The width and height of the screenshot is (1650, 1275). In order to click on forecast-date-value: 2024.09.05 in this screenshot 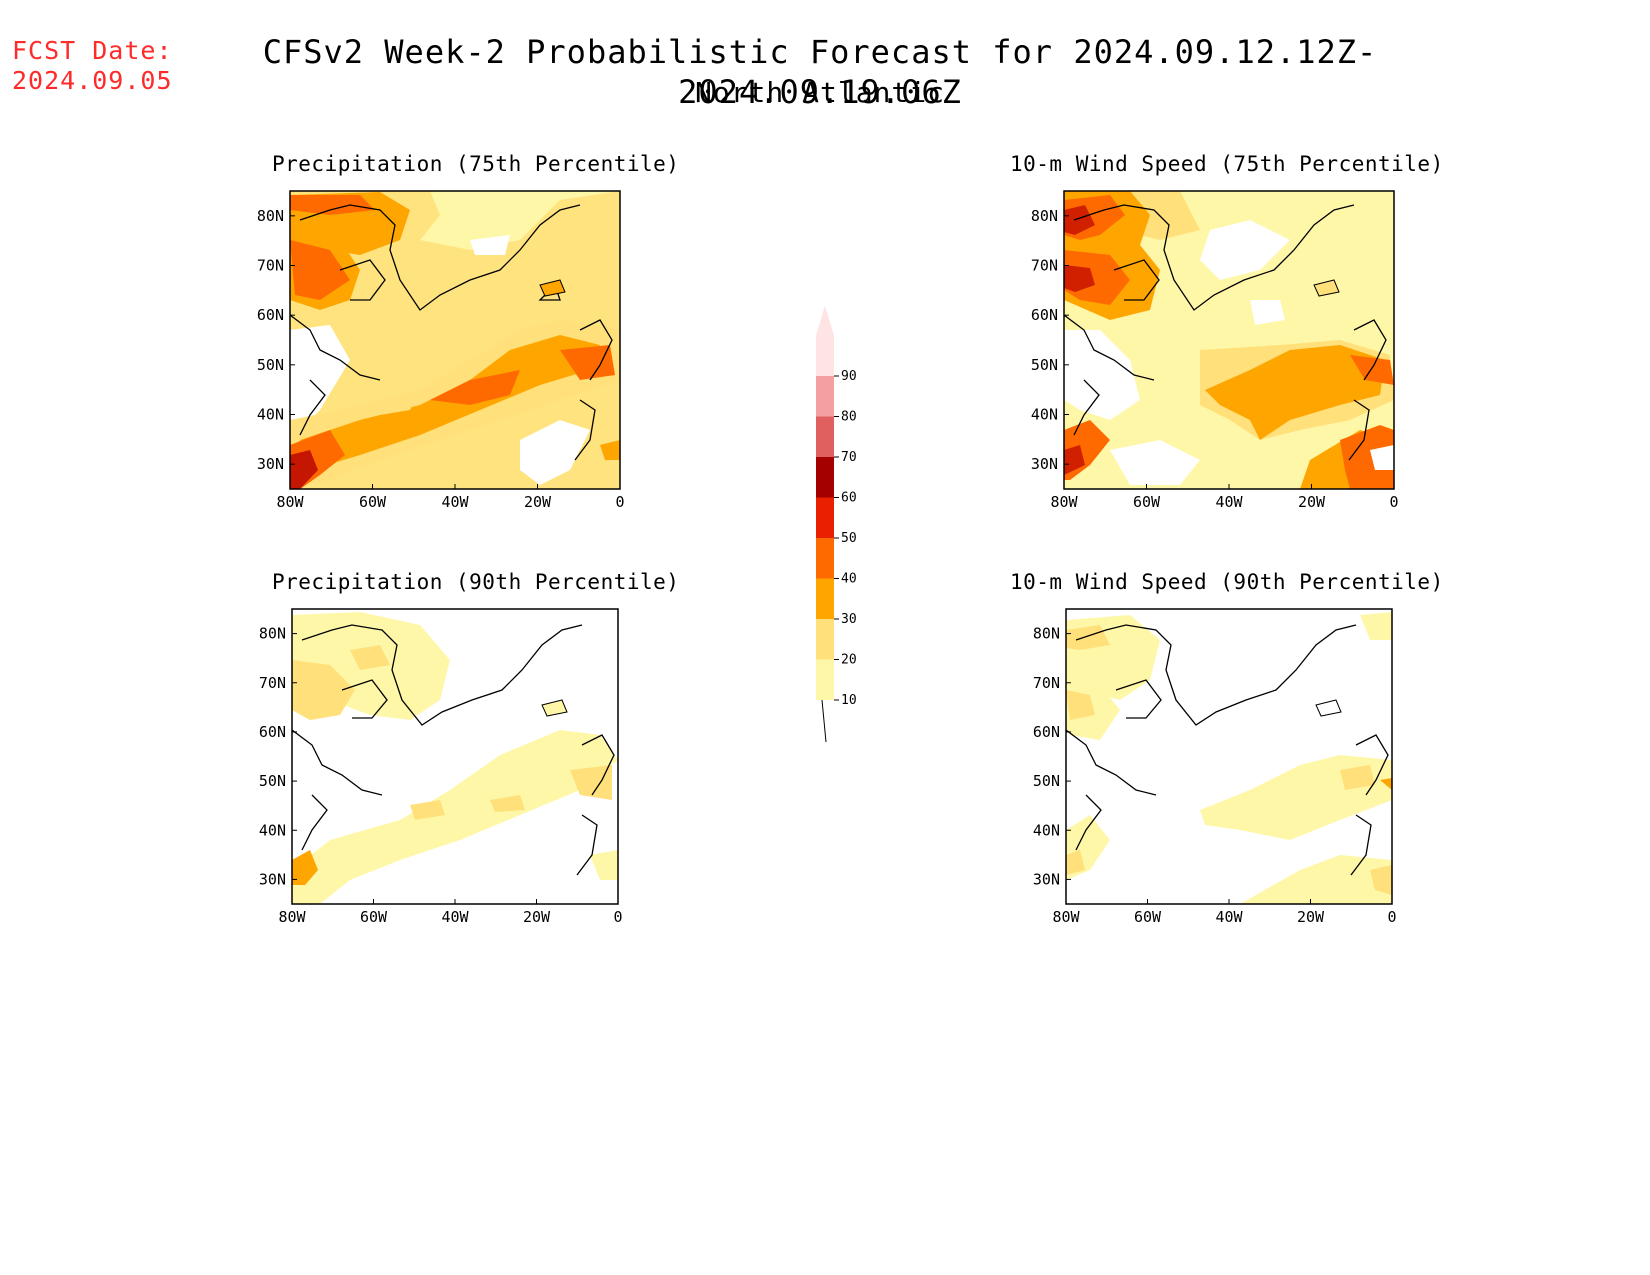, I will do `click(92, 80)`.